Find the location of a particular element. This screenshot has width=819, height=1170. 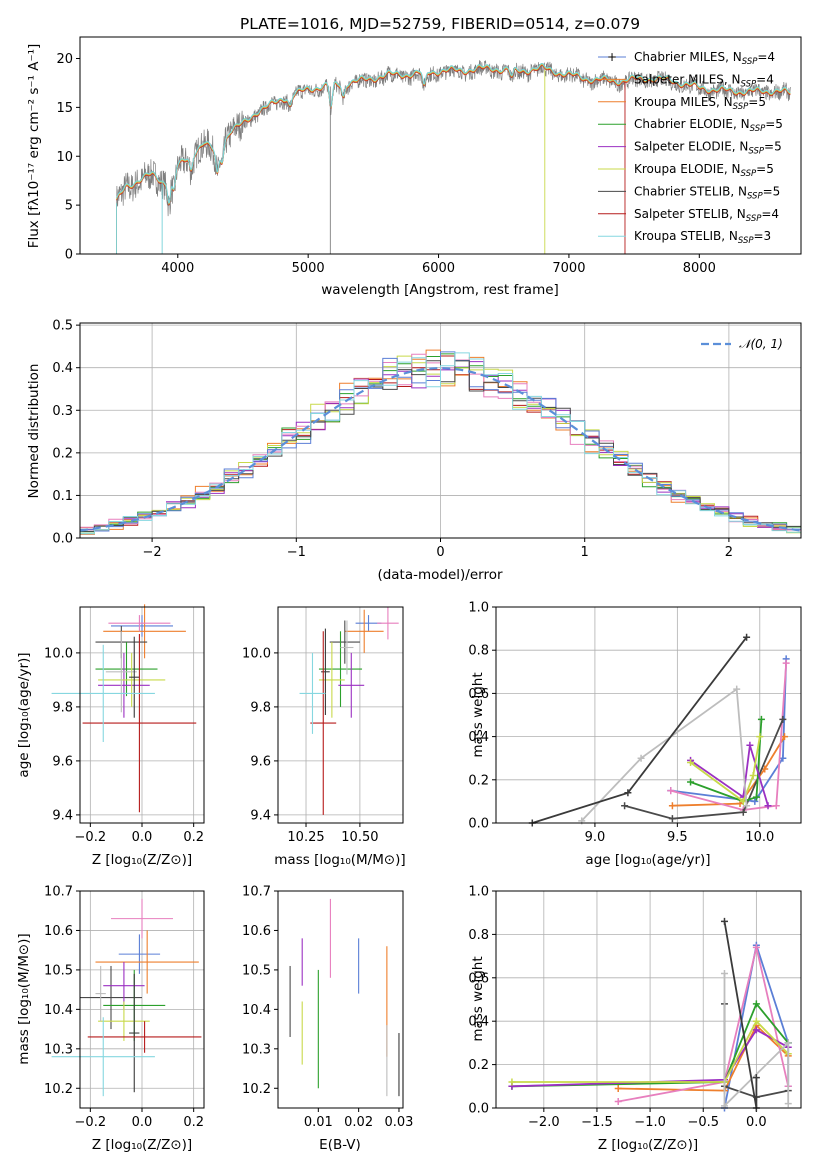

gaussian-curve is located at coordinates (440, 449).